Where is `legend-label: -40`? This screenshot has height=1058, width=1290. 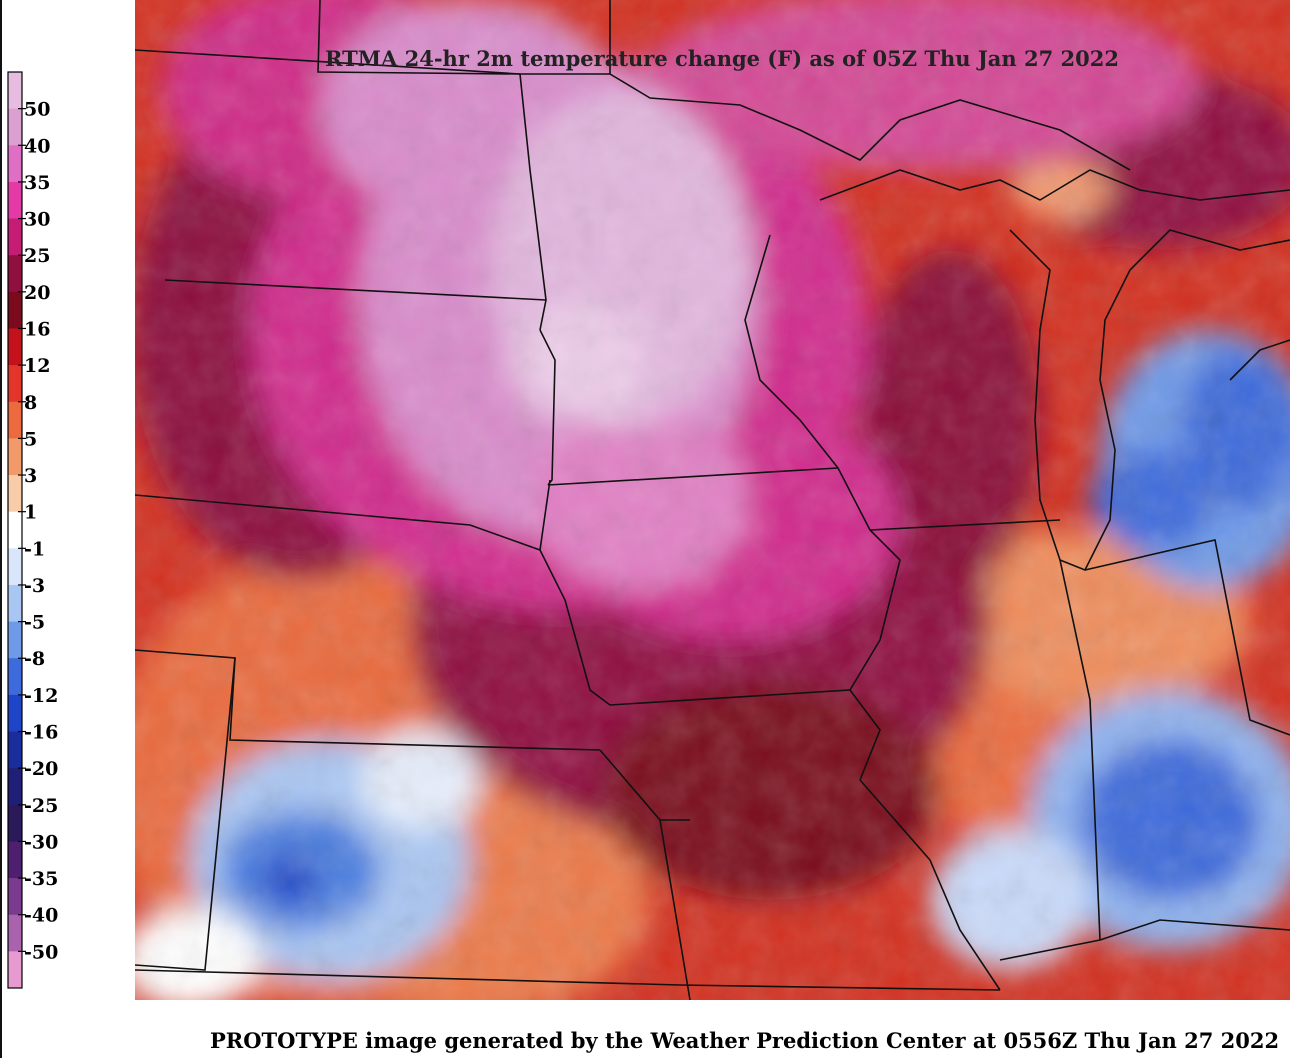
legend-label: -40 is located at coordinates (41, 916).